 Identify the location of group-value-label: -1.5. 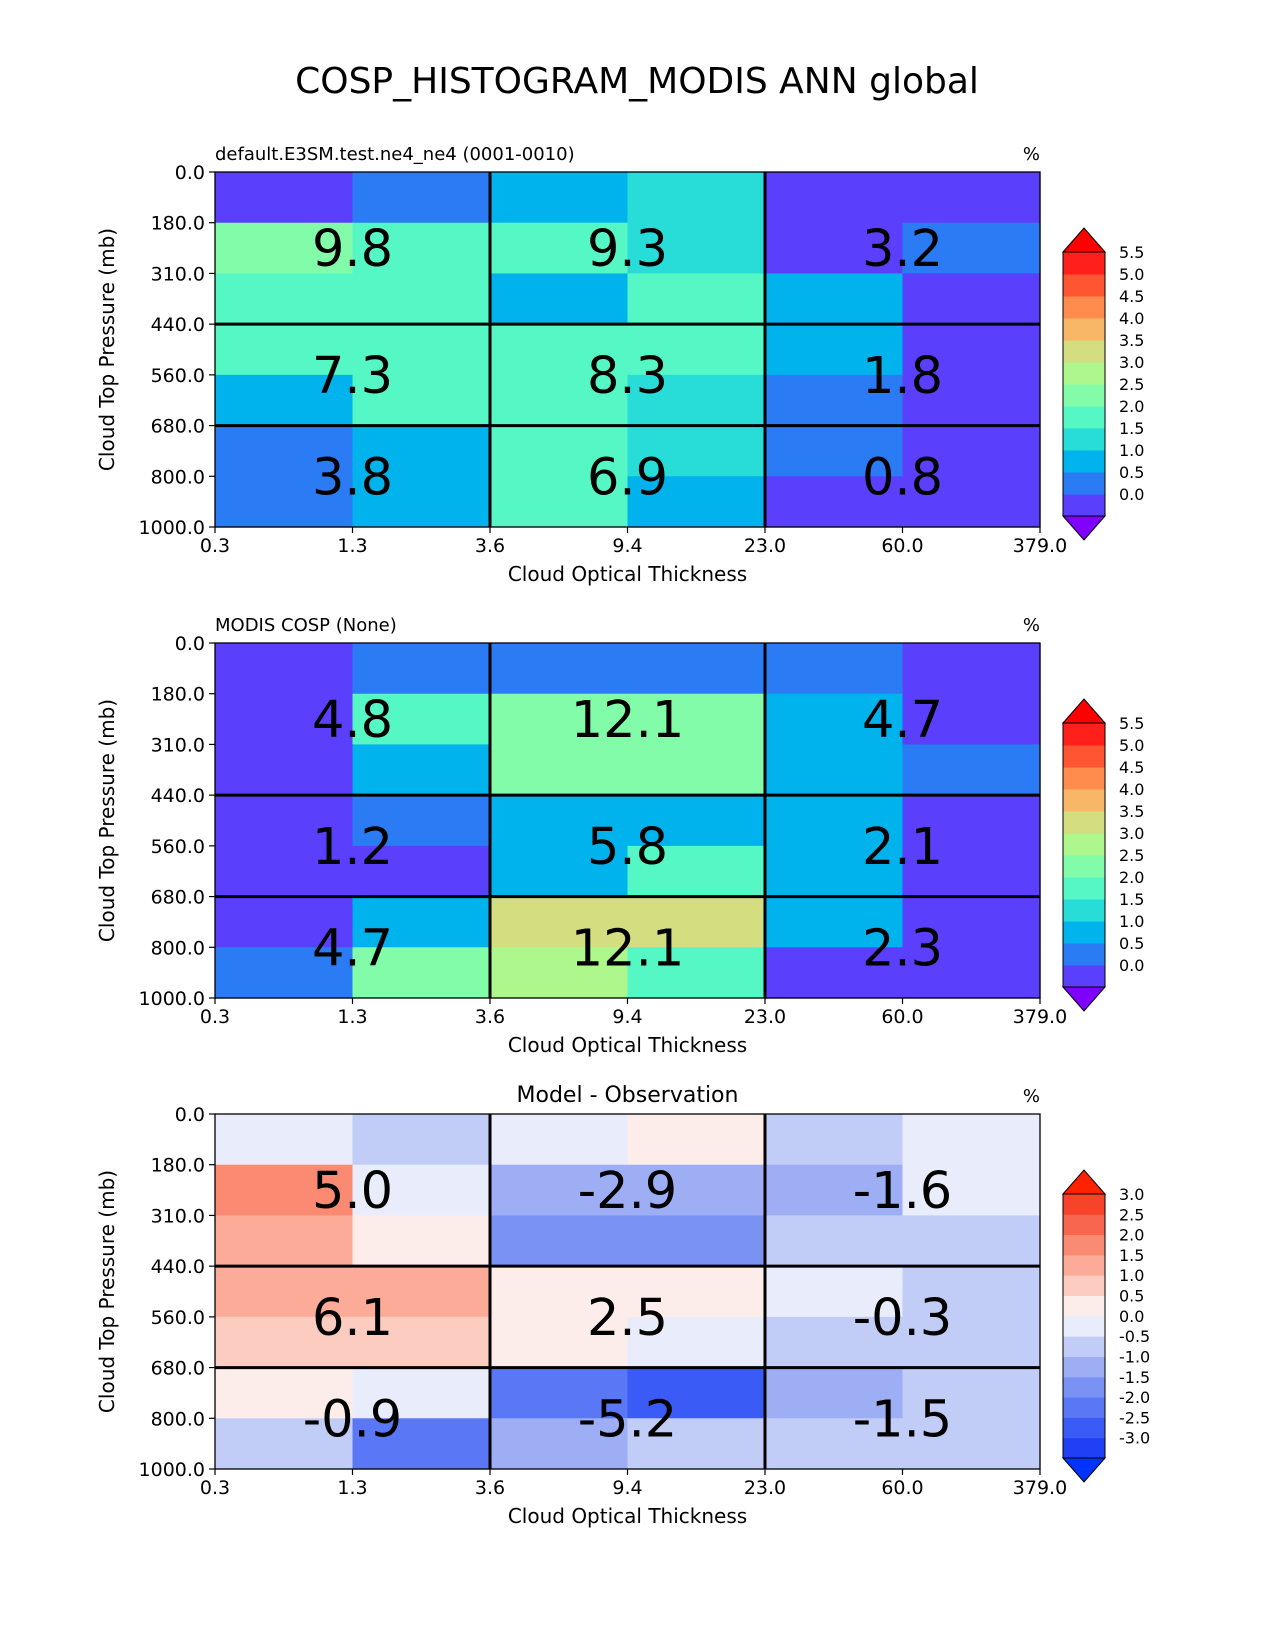
(903, 1419).